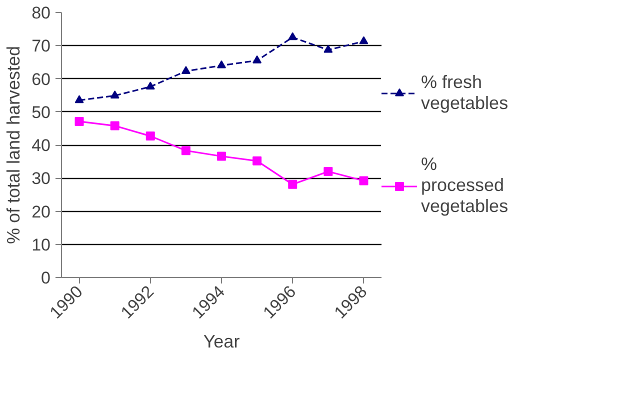 This screenshot has height=414, width=621. I want to click on y-axis-title: % of total land harvested, so click(14, 145).